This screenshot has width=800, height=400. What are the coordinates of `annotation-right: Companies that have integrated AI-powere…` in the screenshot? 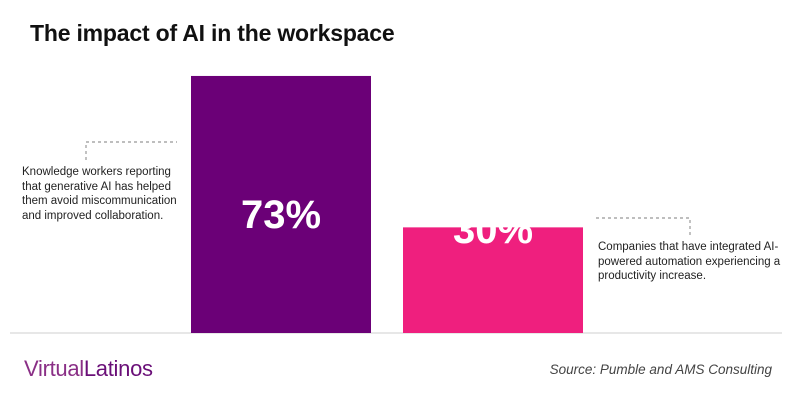 It's located at (689, 261).